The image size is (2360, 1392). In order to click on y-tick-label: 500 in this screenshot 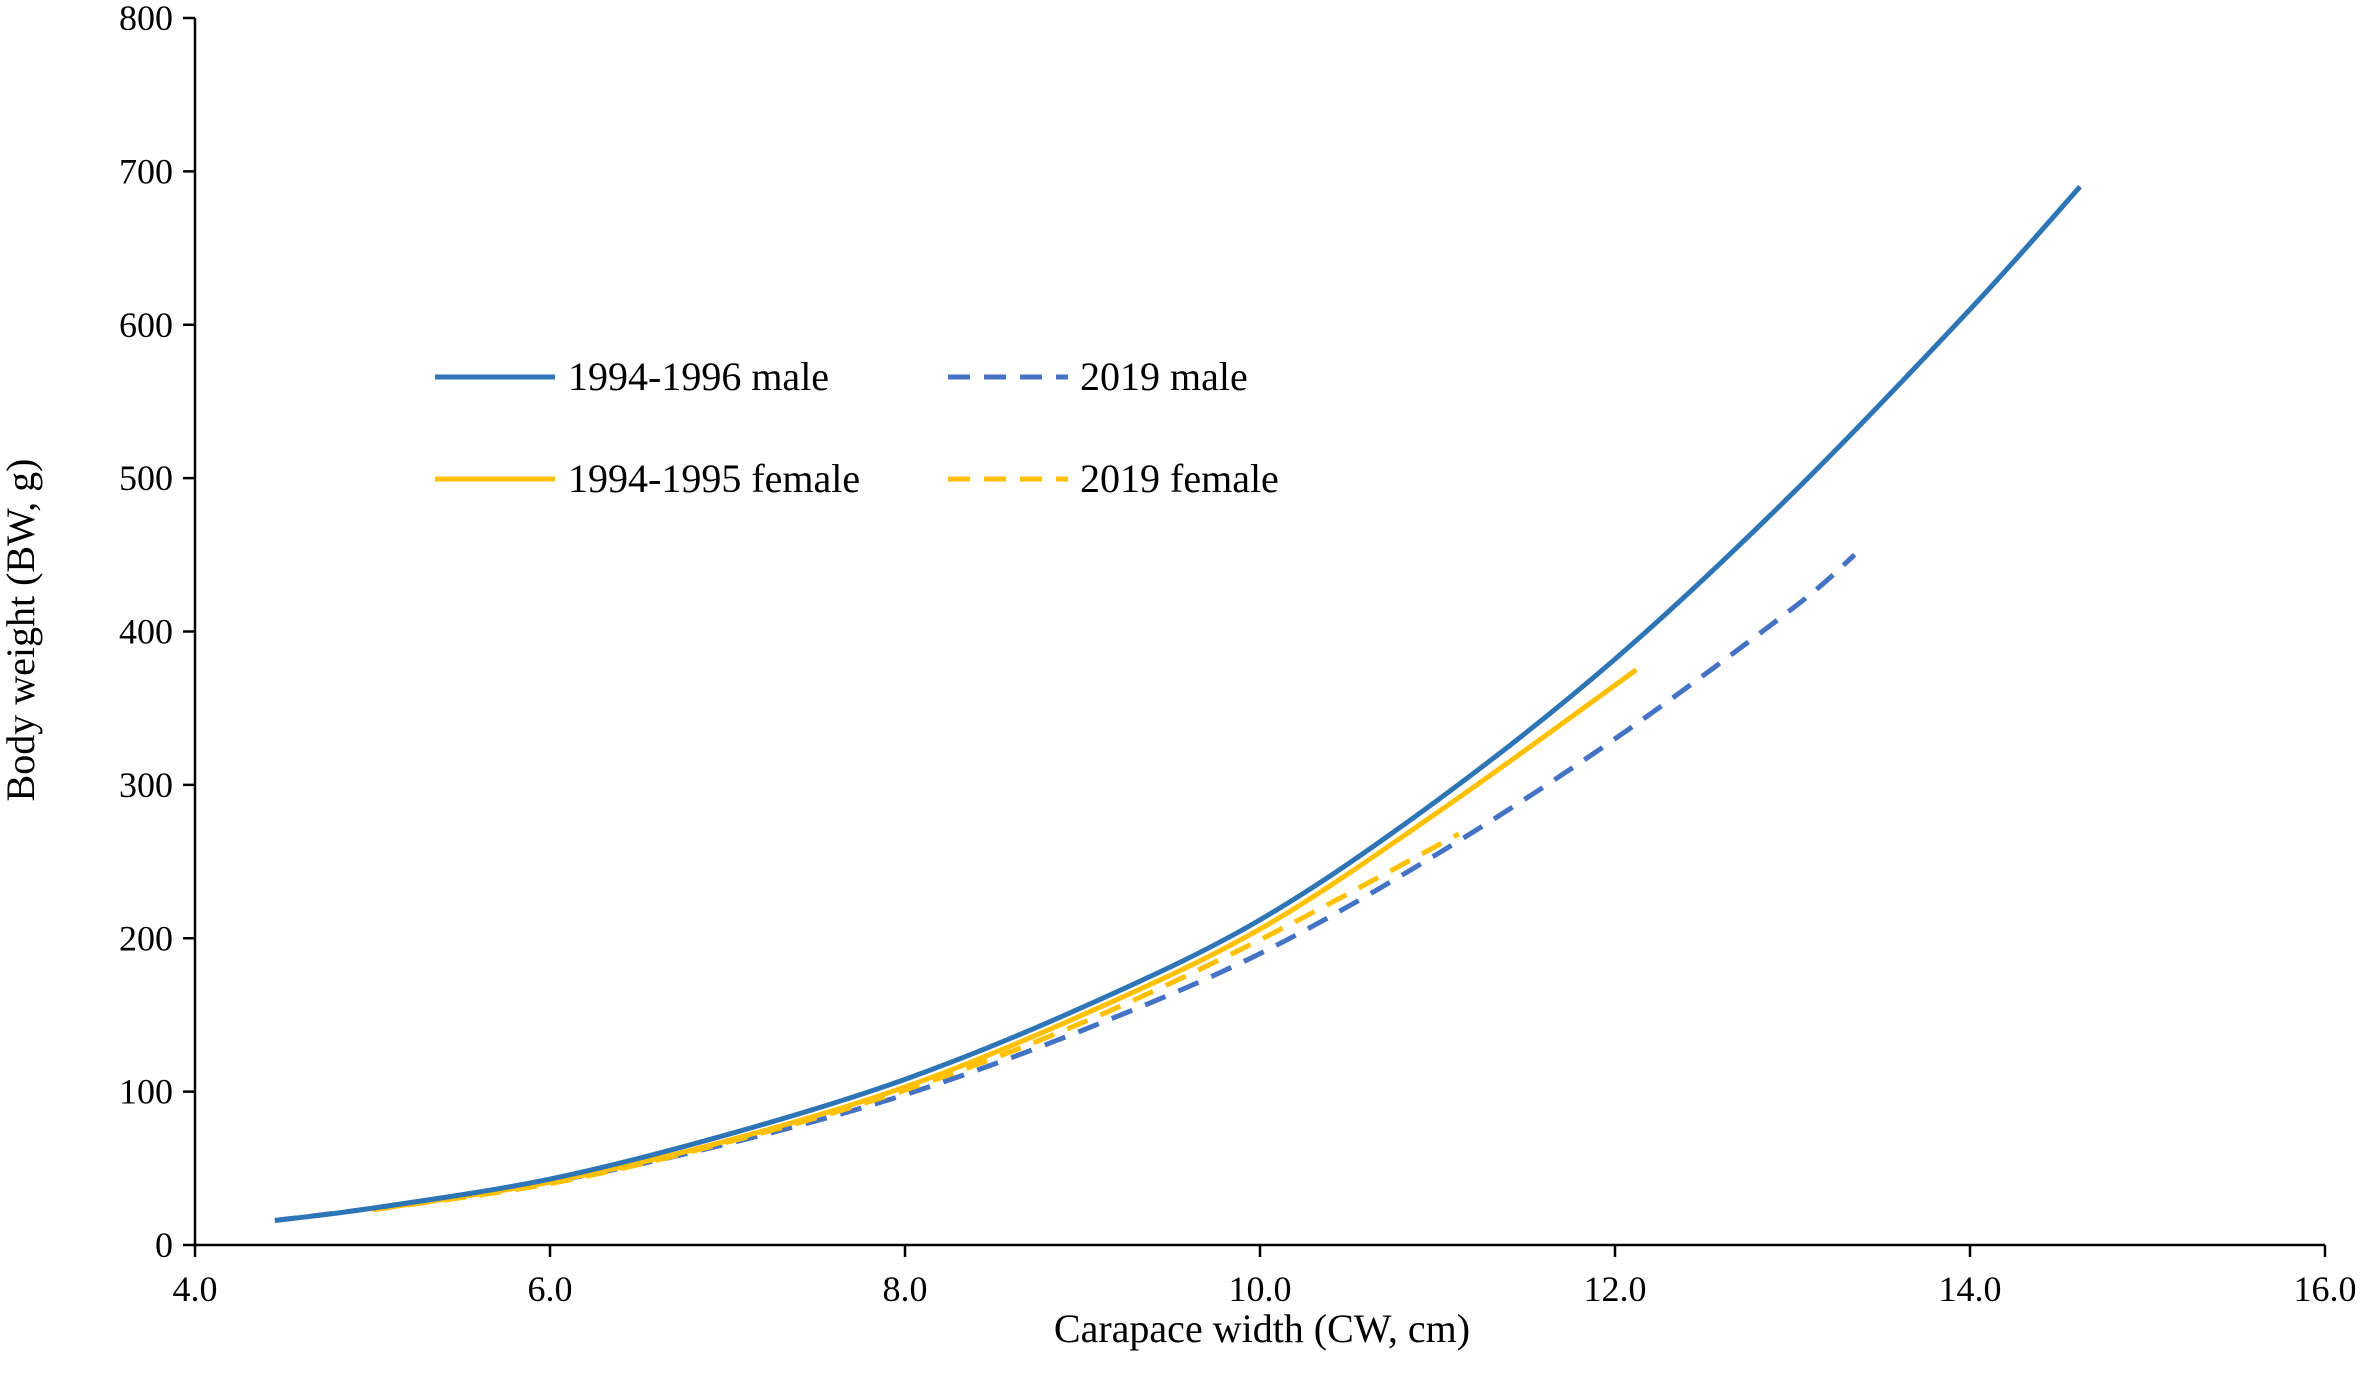, I will do `click(146, 478)`.